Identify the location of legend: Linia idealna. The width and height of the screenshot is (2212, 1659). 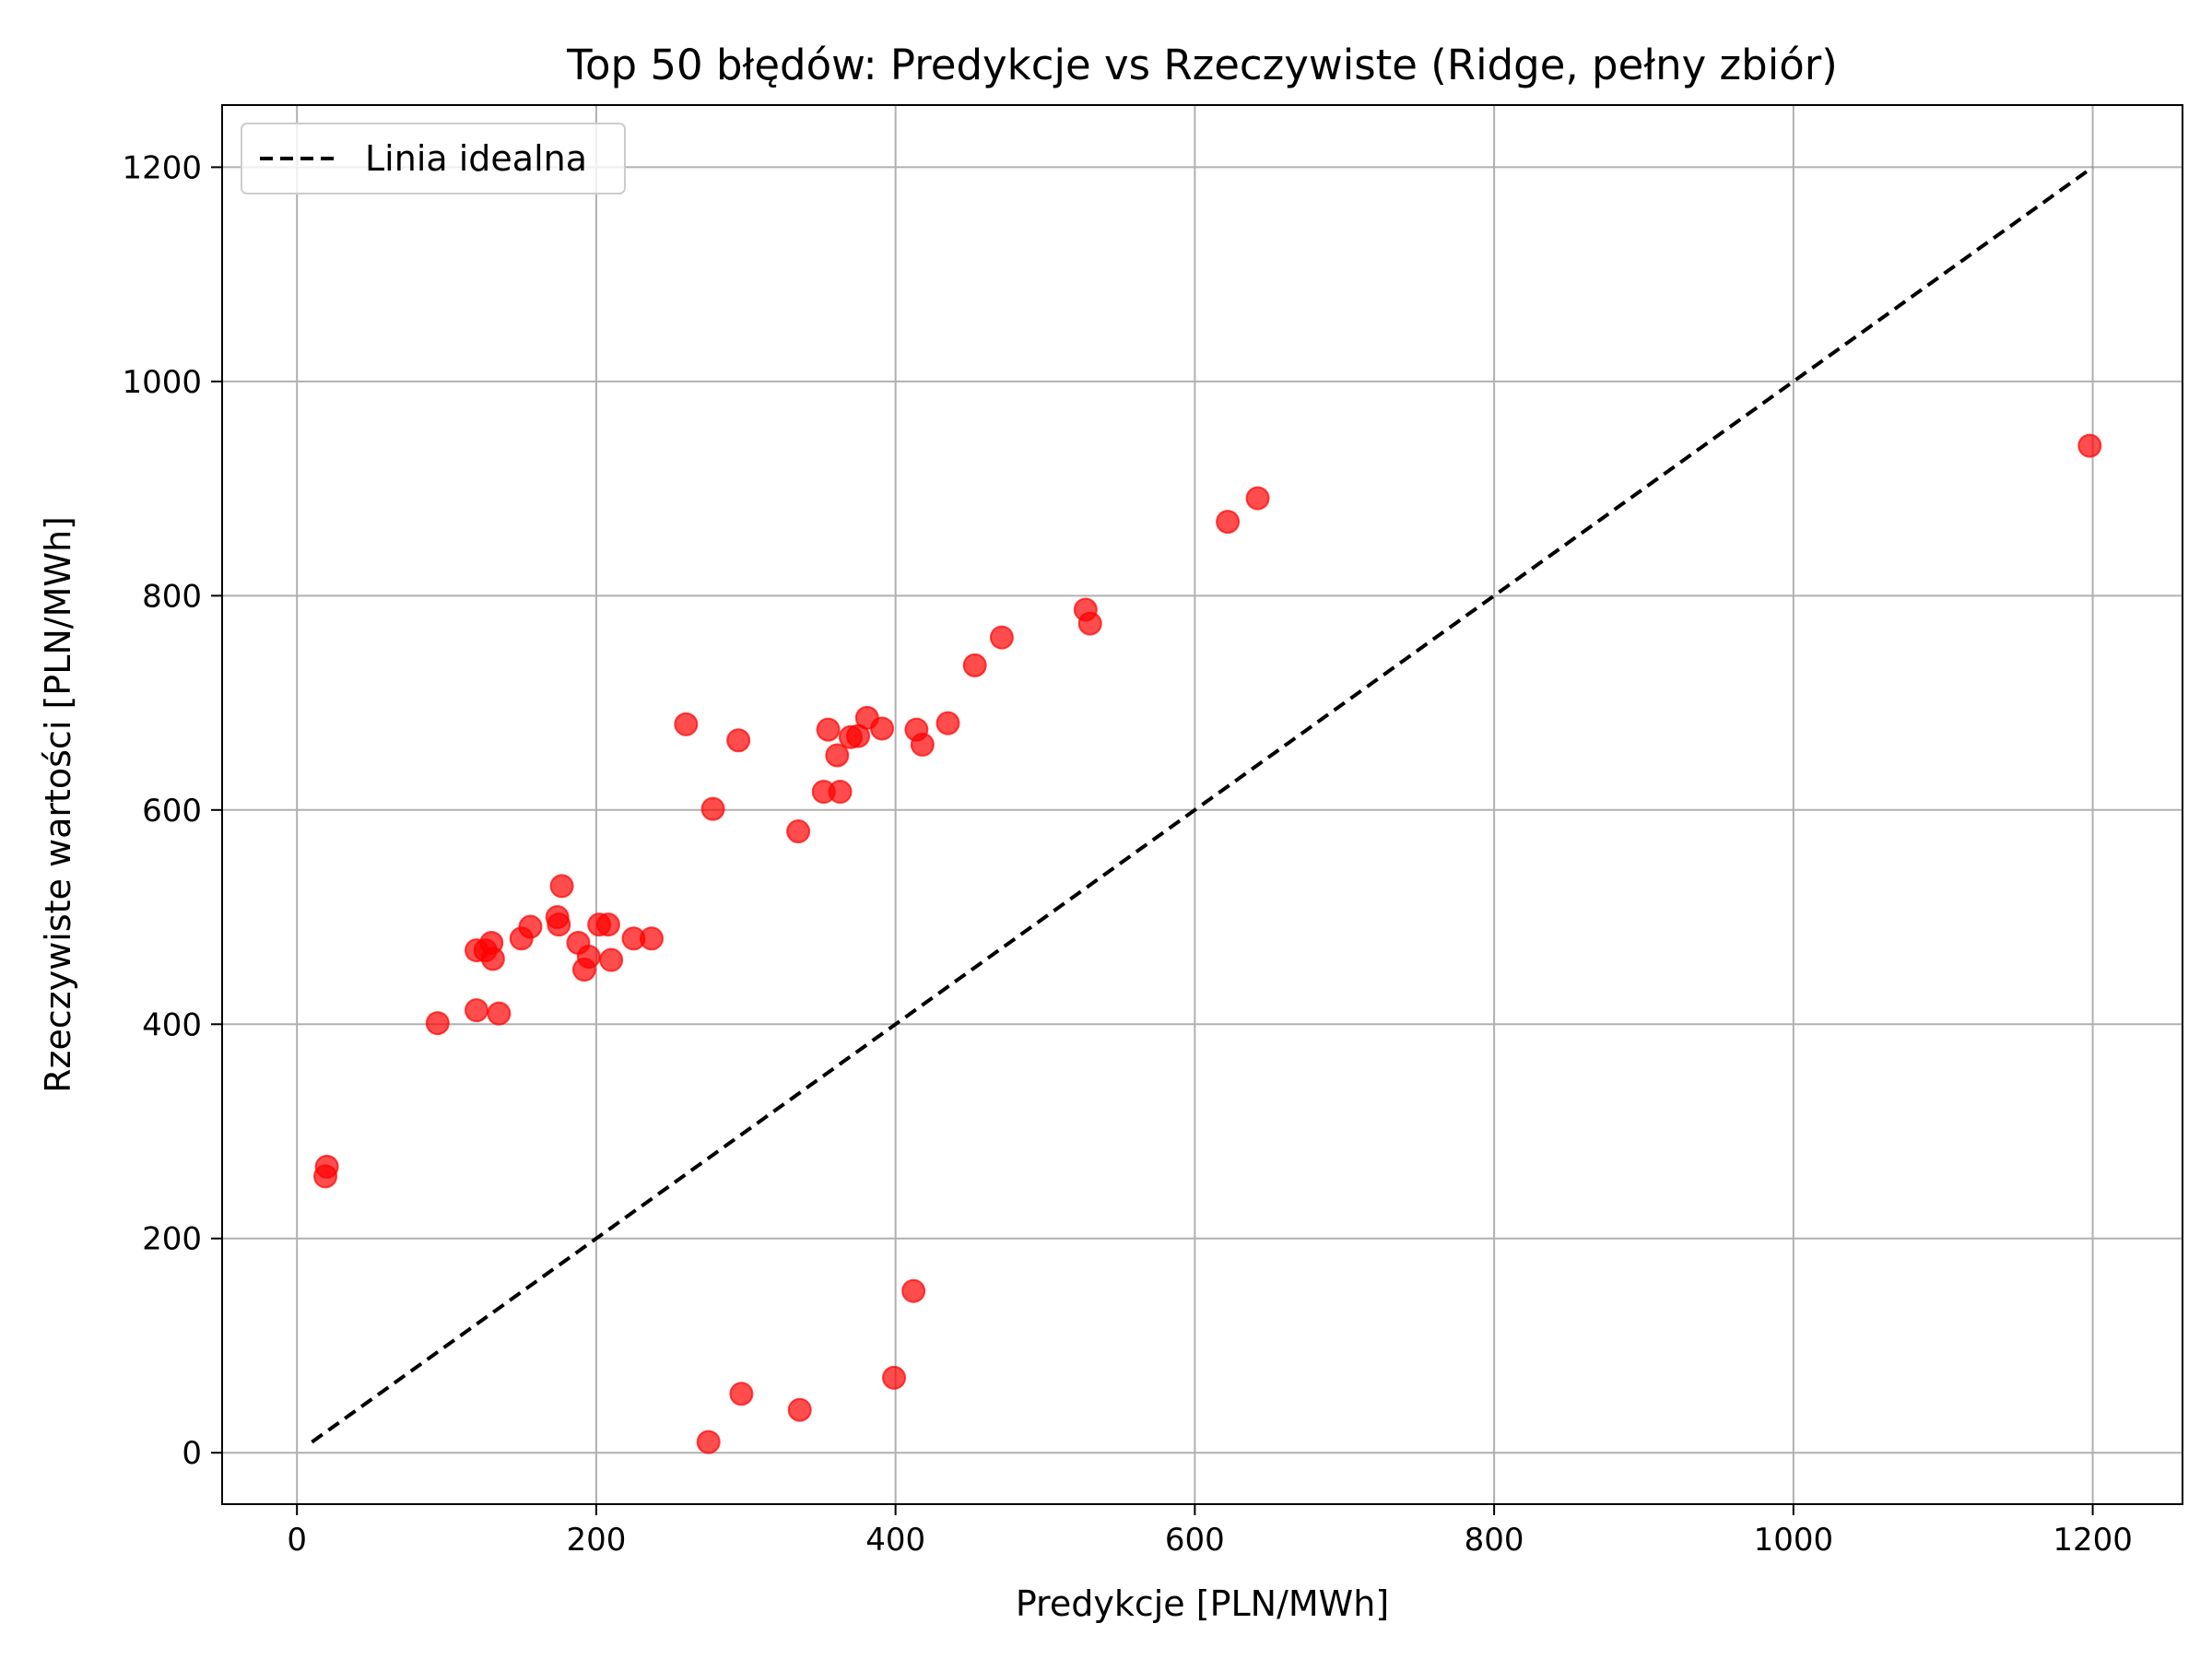
(433, 158).